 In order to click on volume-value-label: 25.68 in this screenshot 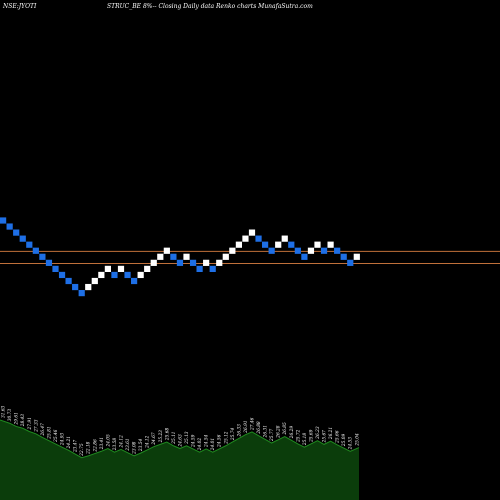, I will do `click(167, 435)`.